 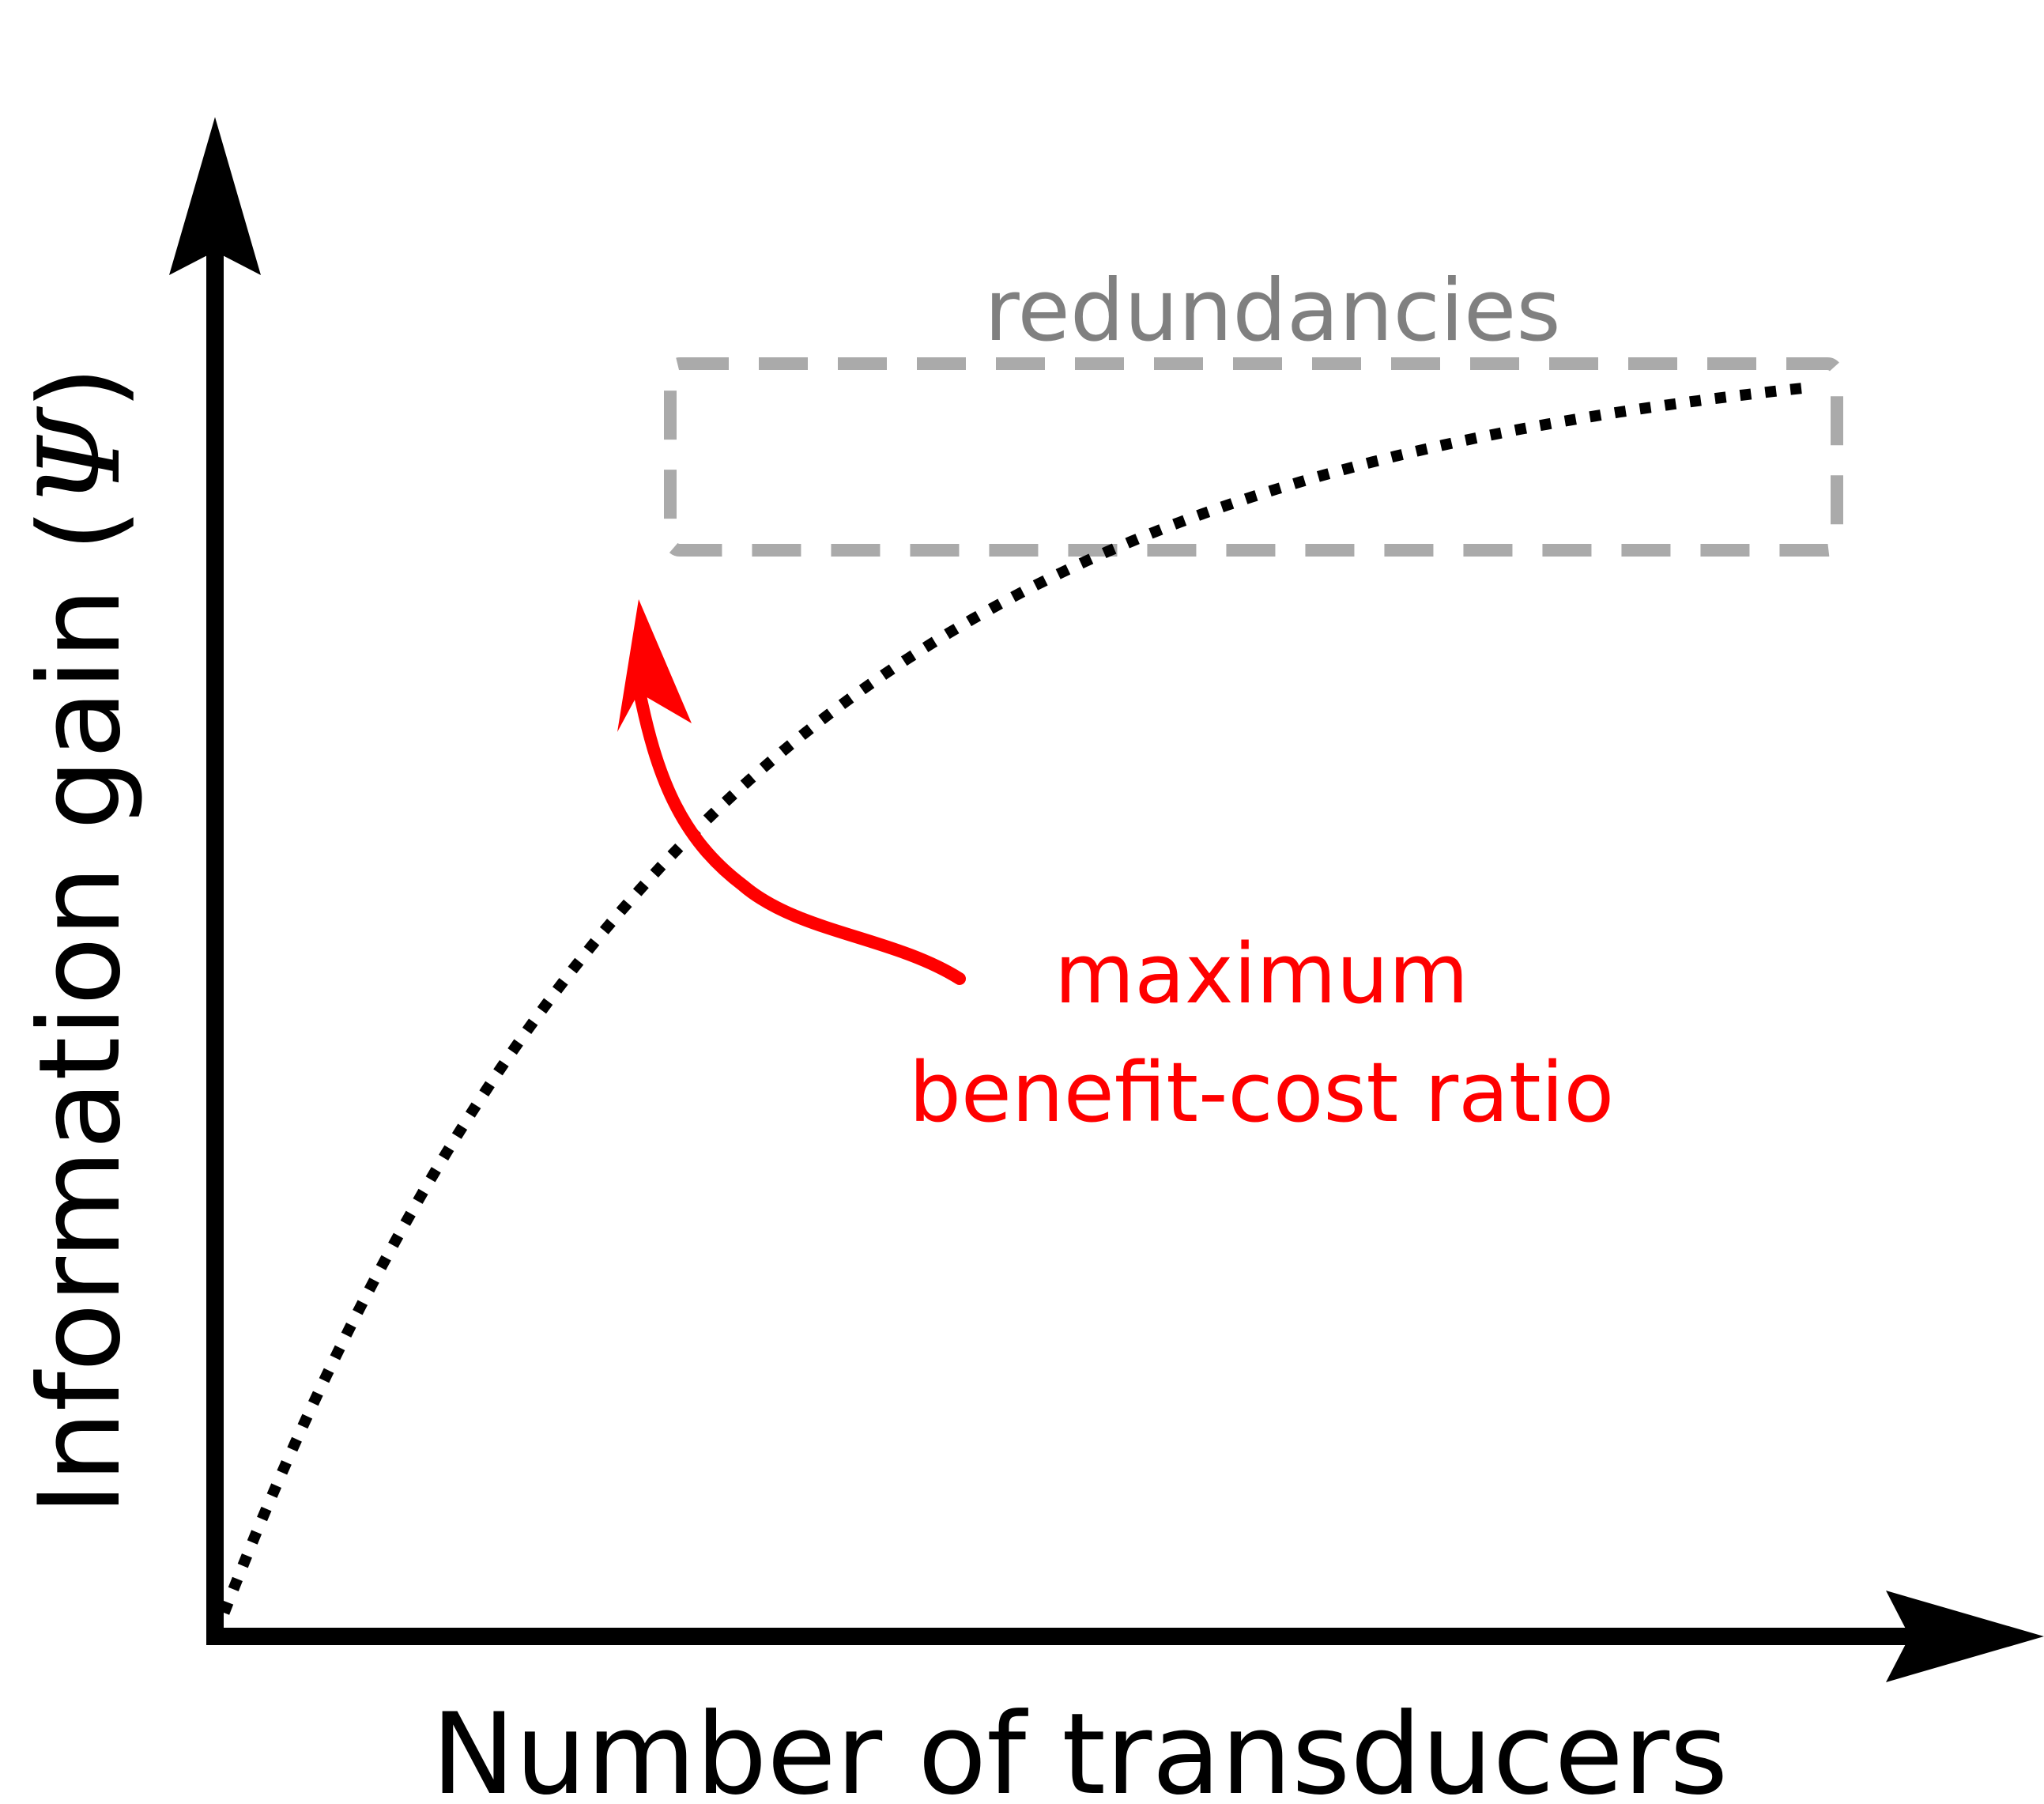 What do you see at coordinates (1262, 1092) in the screenshot?
I see `optimum-label-line2: benefit-cost ratio` at bounding box center [1262, 1092].